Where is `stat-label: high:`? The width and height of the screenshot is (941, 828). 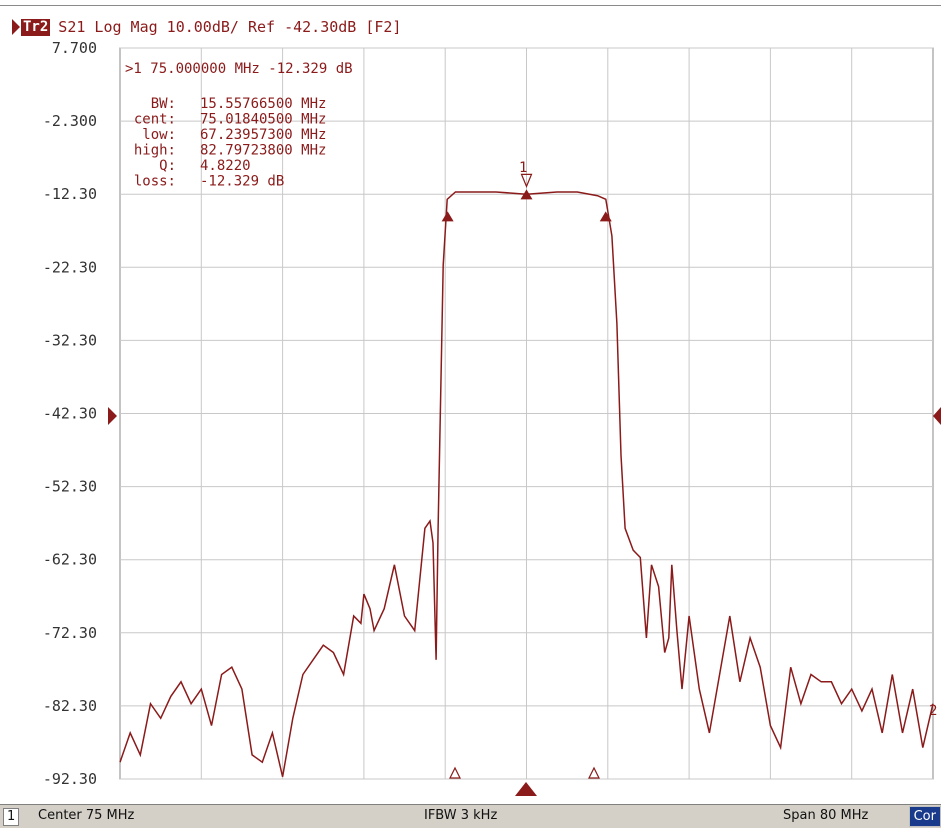
stat-label: high: is located at coordinates (155, 151).